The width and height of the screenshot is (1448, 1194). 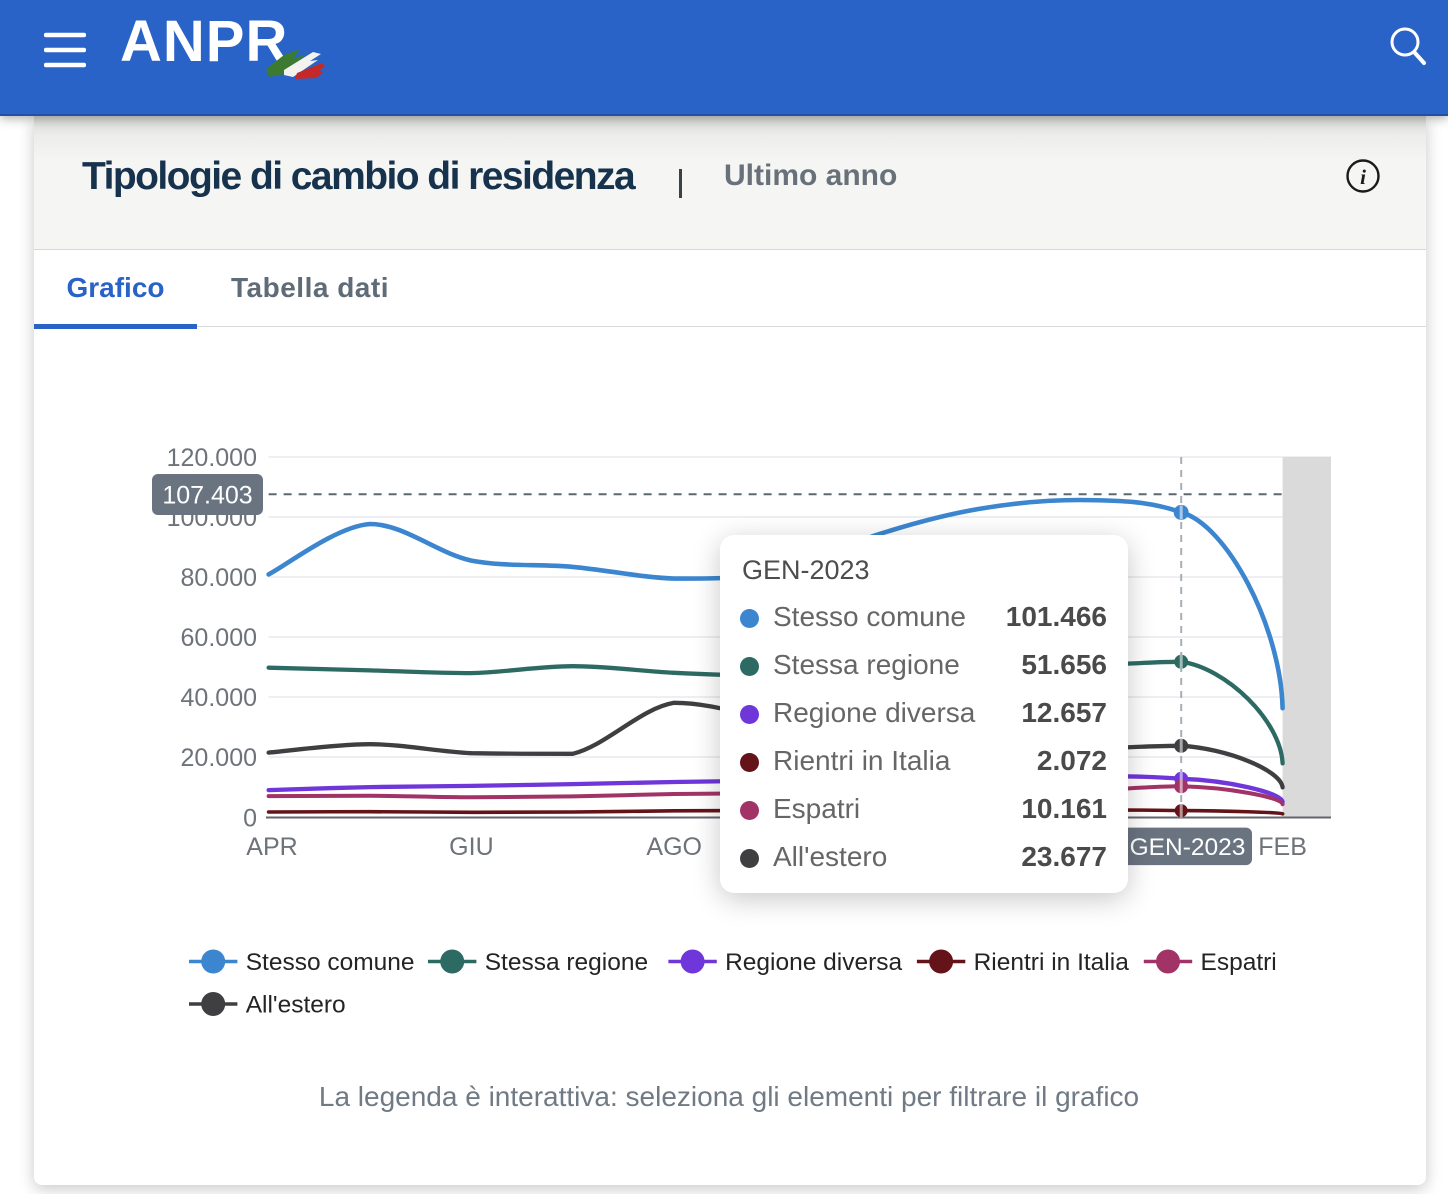 What do you see at coordinates (271, 847) in the screenshot?
I see `svg-text: APR` at bounding box center [271, 847].